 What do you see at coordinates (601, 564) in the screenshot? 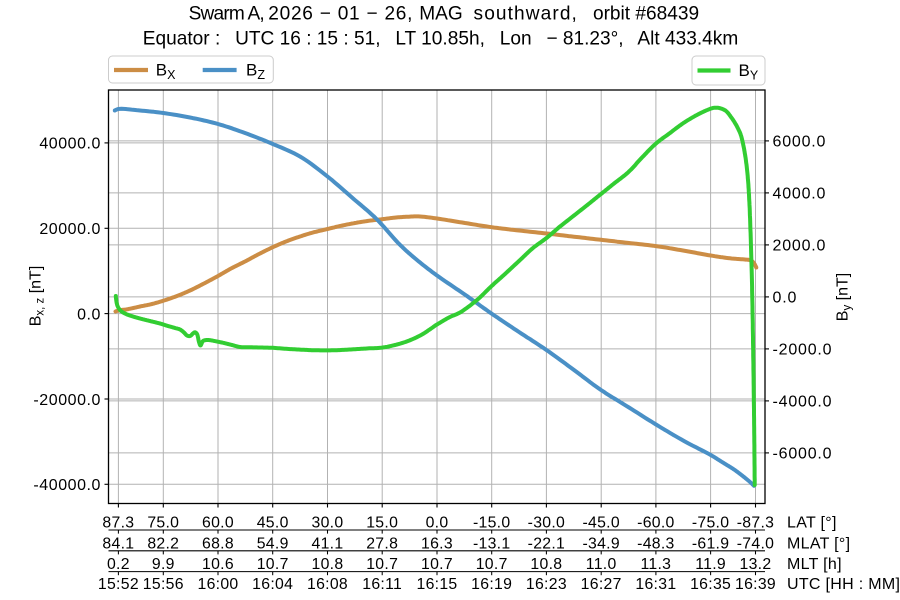
I see `svg-text: 11.0` at bounding box center [601, 564].